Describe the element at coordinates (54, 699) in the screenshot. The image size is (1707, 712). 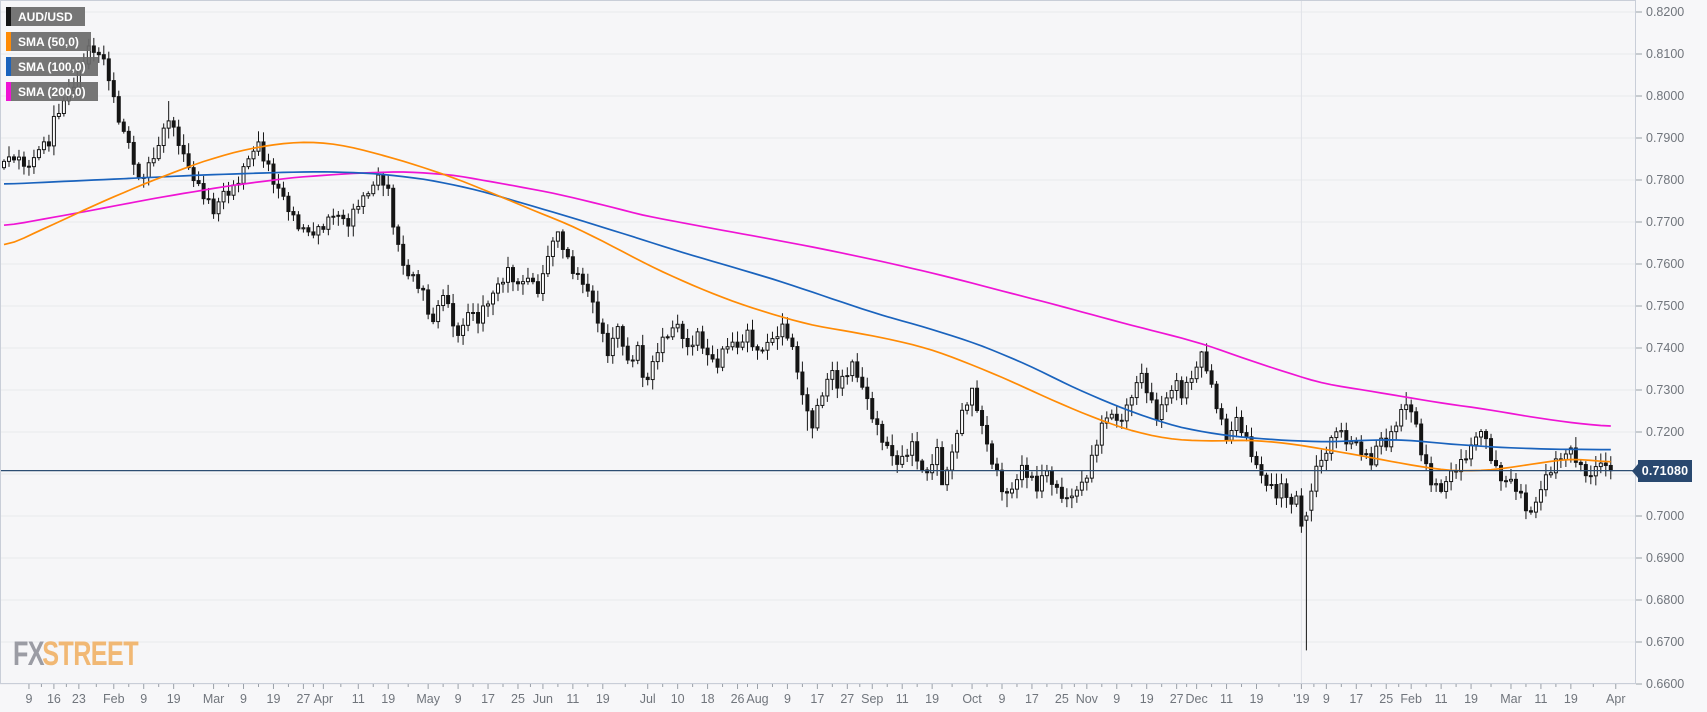
I see `svg-text: 16` at that location.